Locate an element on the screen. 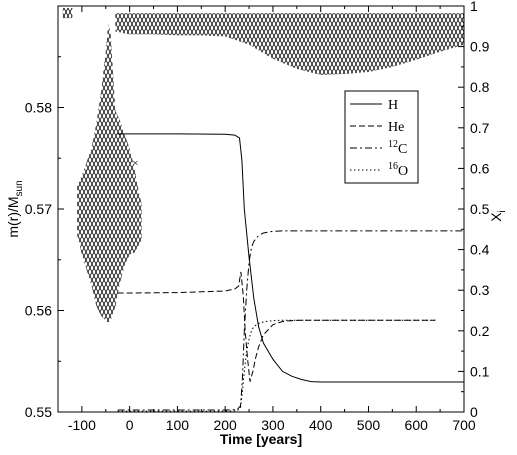  x-tick-label: 700 is located at coordinates (464, 425).